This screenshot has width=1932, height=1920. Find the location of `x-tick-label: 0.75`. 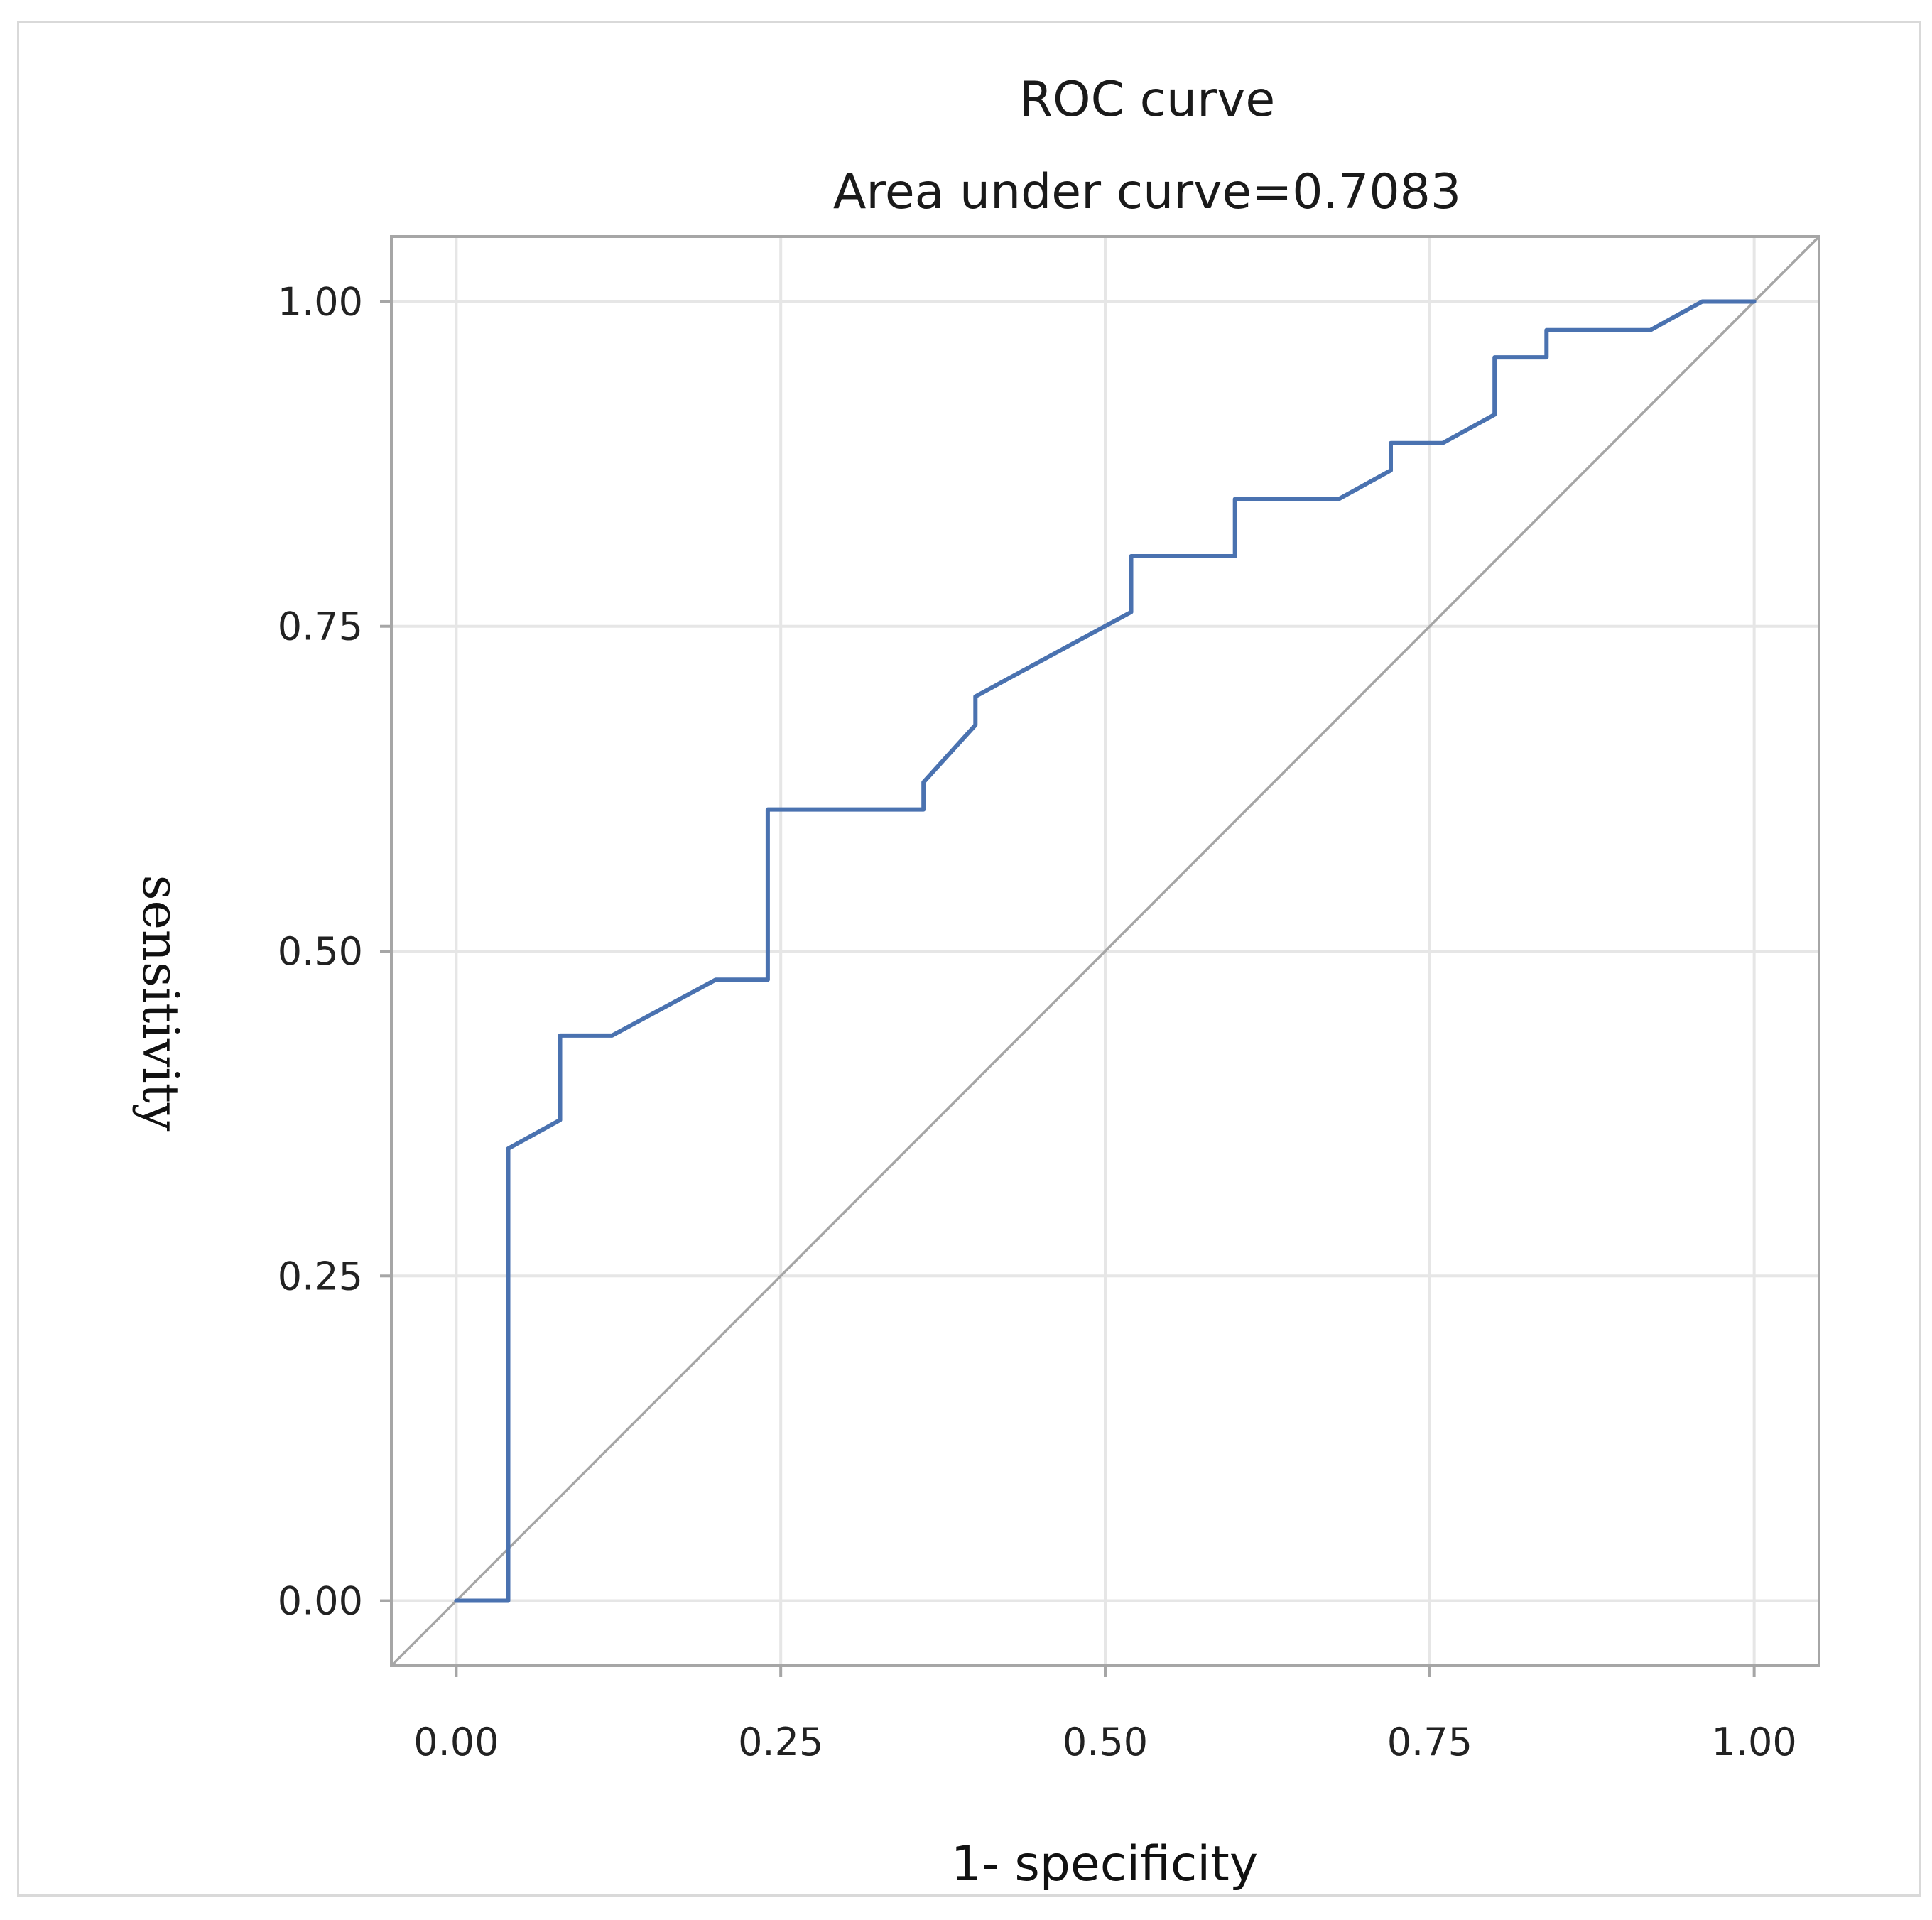

x-tick-label: 0.75 is located at coordinates (1429, 1742).